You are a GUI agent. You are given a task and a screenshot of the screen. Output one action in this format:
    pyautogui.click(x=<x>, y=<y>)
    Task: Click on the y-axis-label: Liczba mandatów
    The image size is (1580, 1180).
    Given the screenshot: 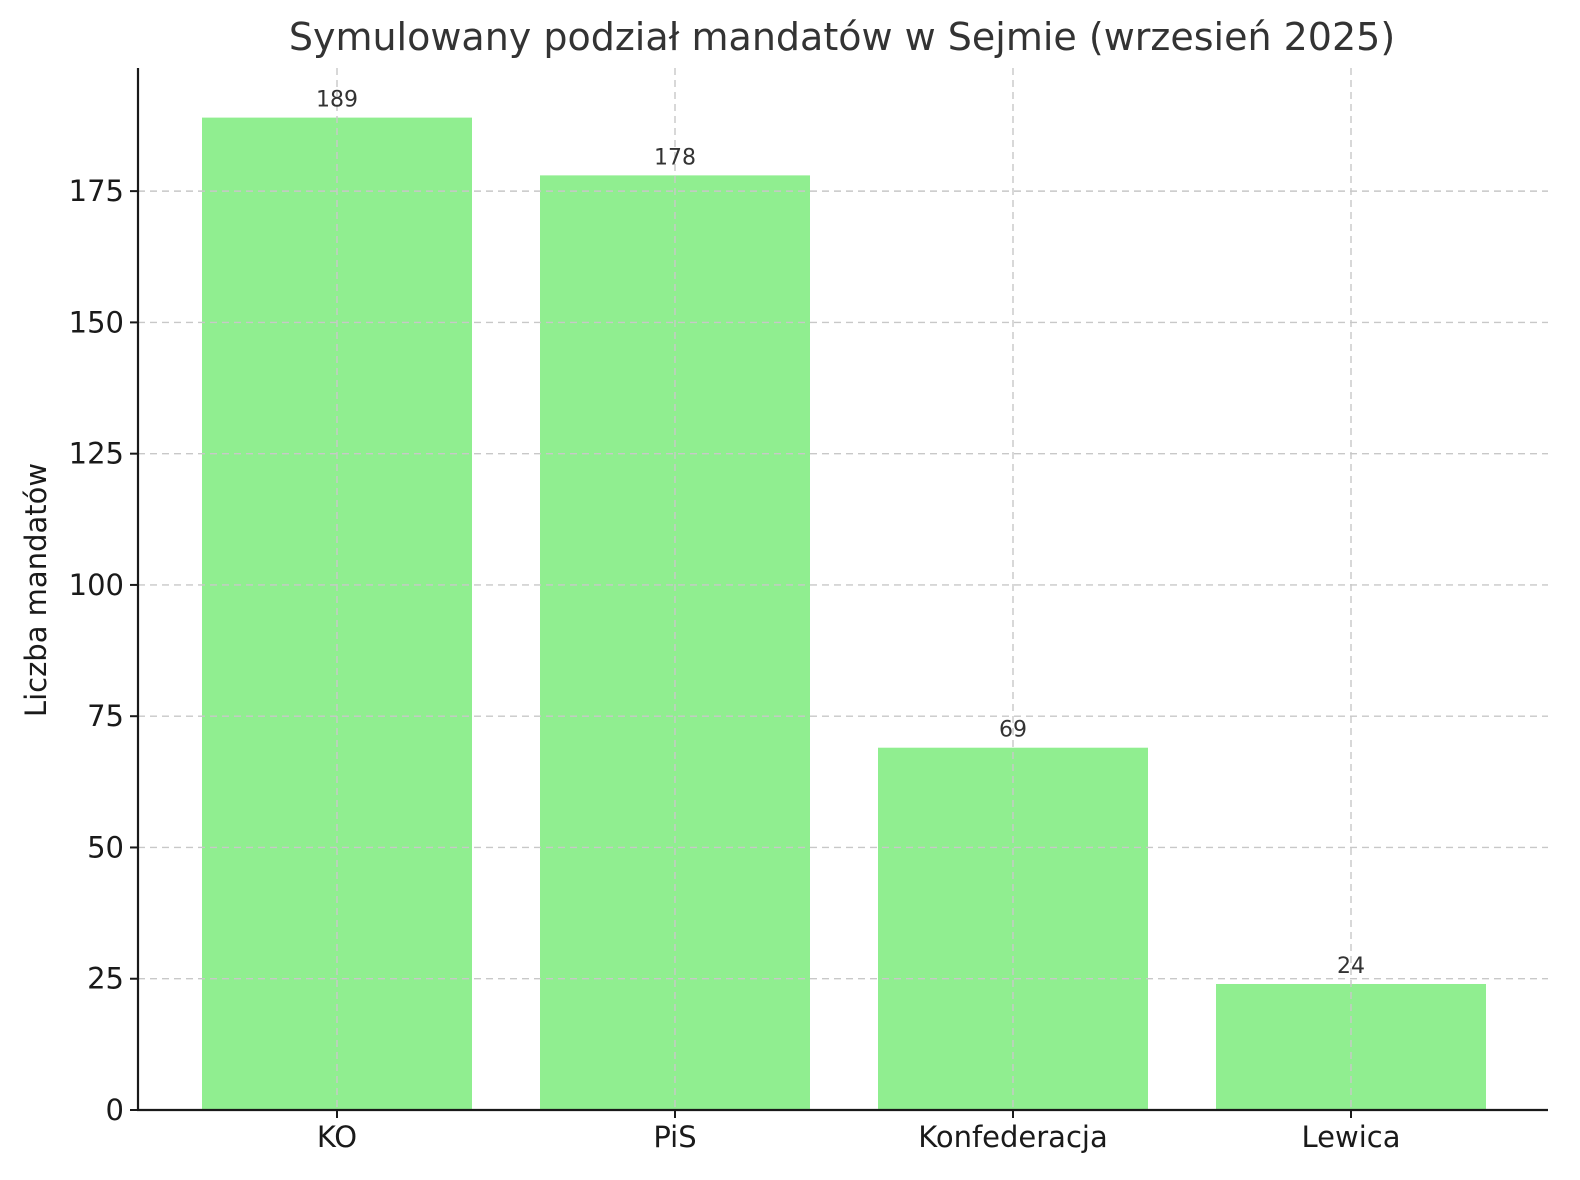 What is the action you would take?
    pyautogui.click(x=36, y=590)
    